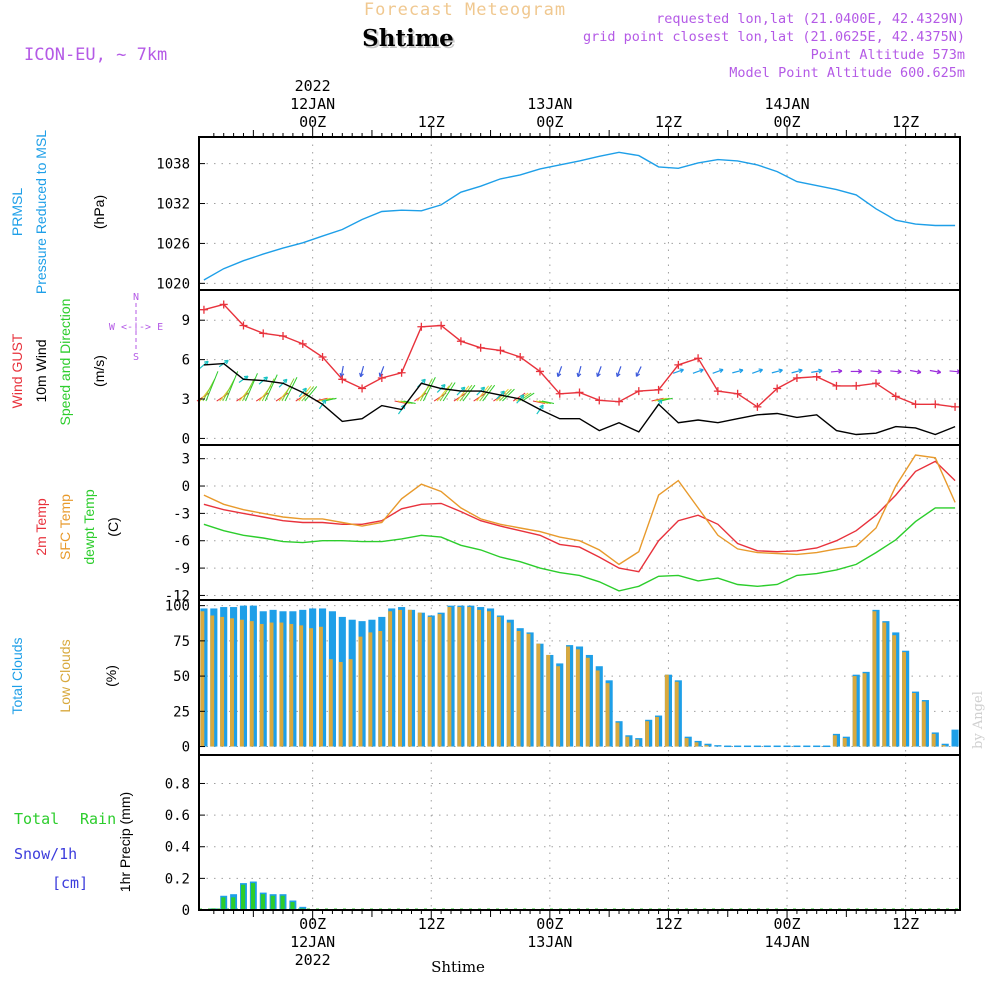 This screenshot has height=1000, width=1000. What do you see at coordinates (549, 924) in the screenshot?
I see `x-label-bottom: 00Z` at bounding box center [549, 924].